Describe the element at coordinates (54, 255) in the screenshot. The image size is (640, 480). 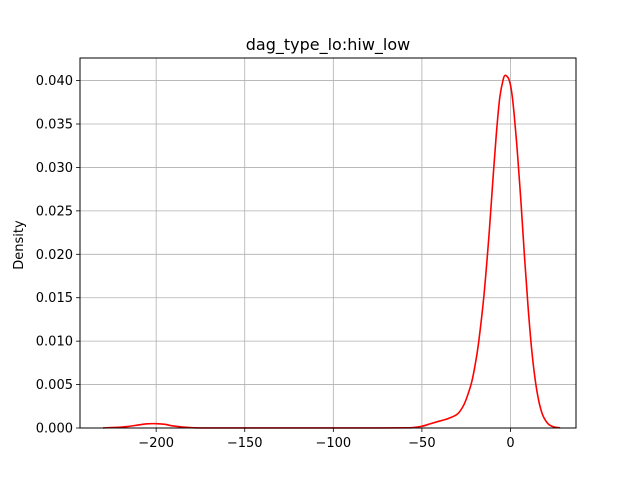
I see `y-tick-label: 0.020` at that location.